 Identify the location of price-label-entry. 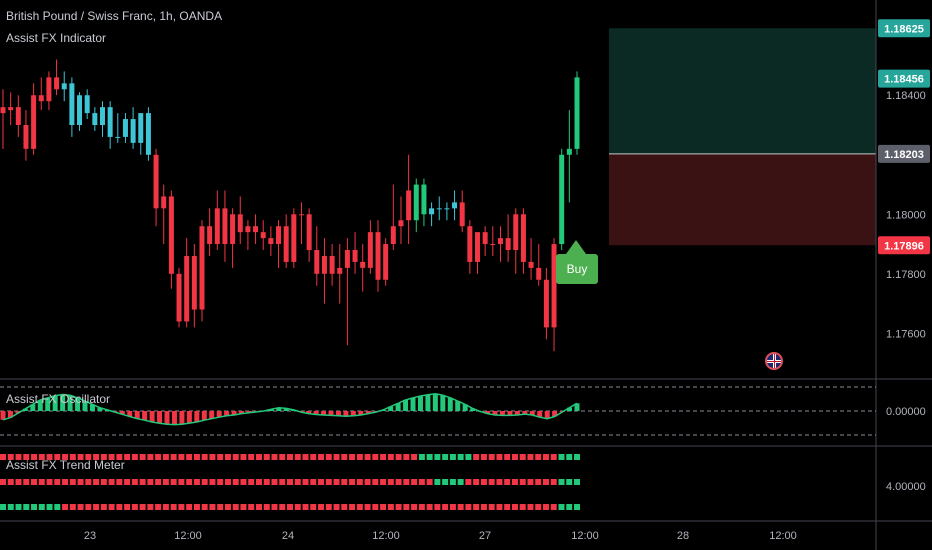
(904, 153).